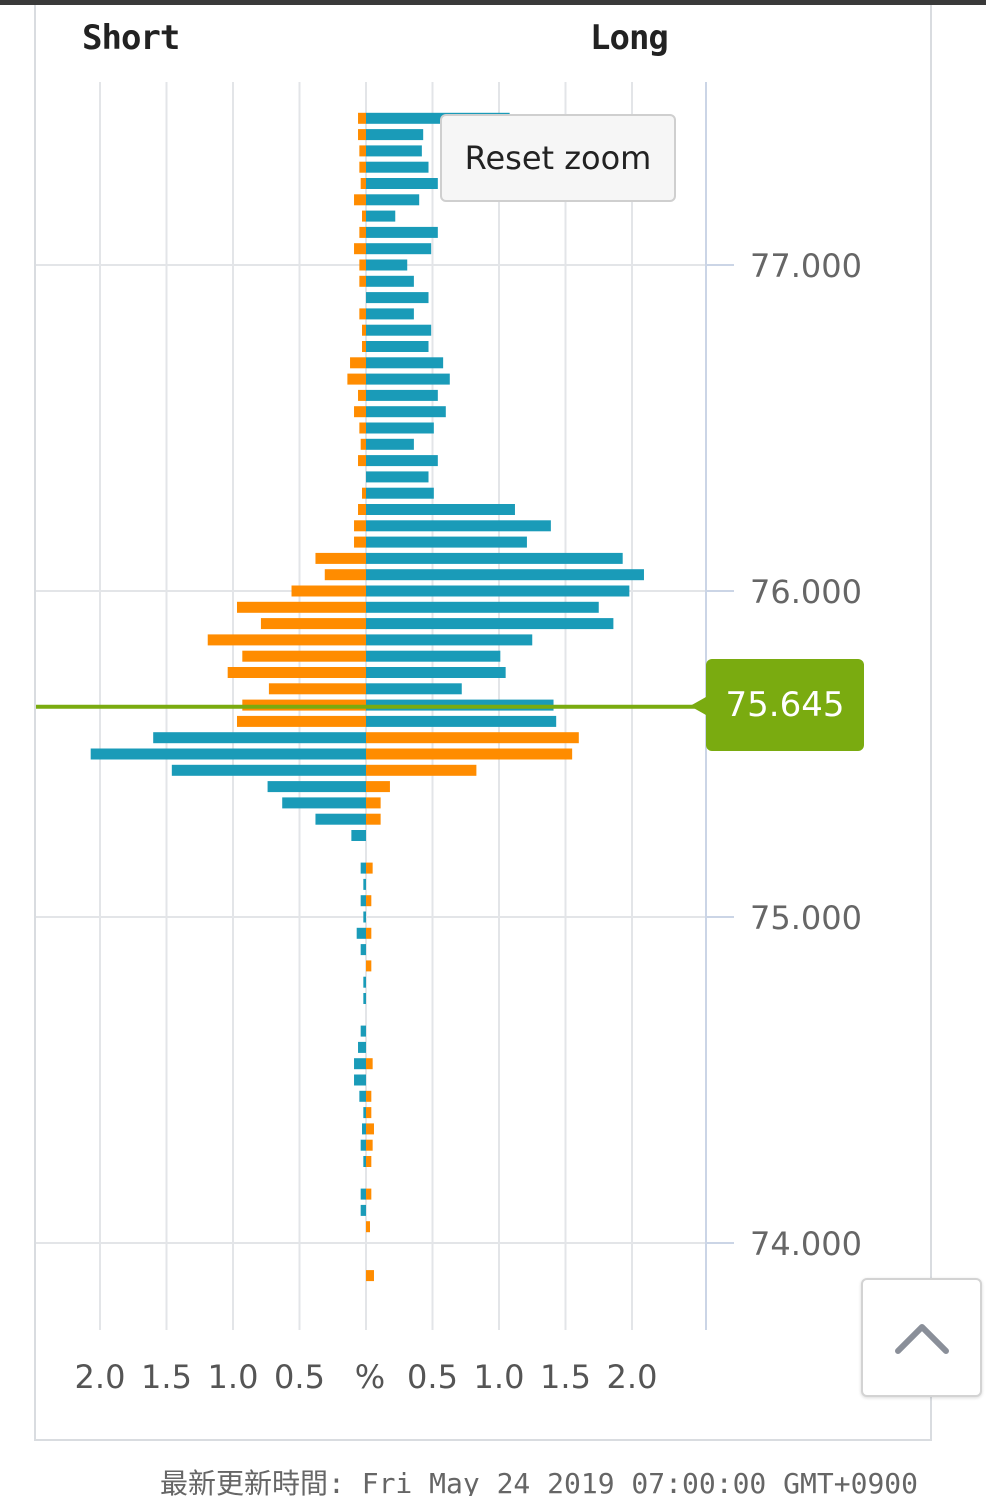 The height and width of the screenshot is (1496, 986). What do you see at coordinates (806, 592) in the screenshot?
I see `price-tick-label: 76.000` at bounding box center [806, 592].